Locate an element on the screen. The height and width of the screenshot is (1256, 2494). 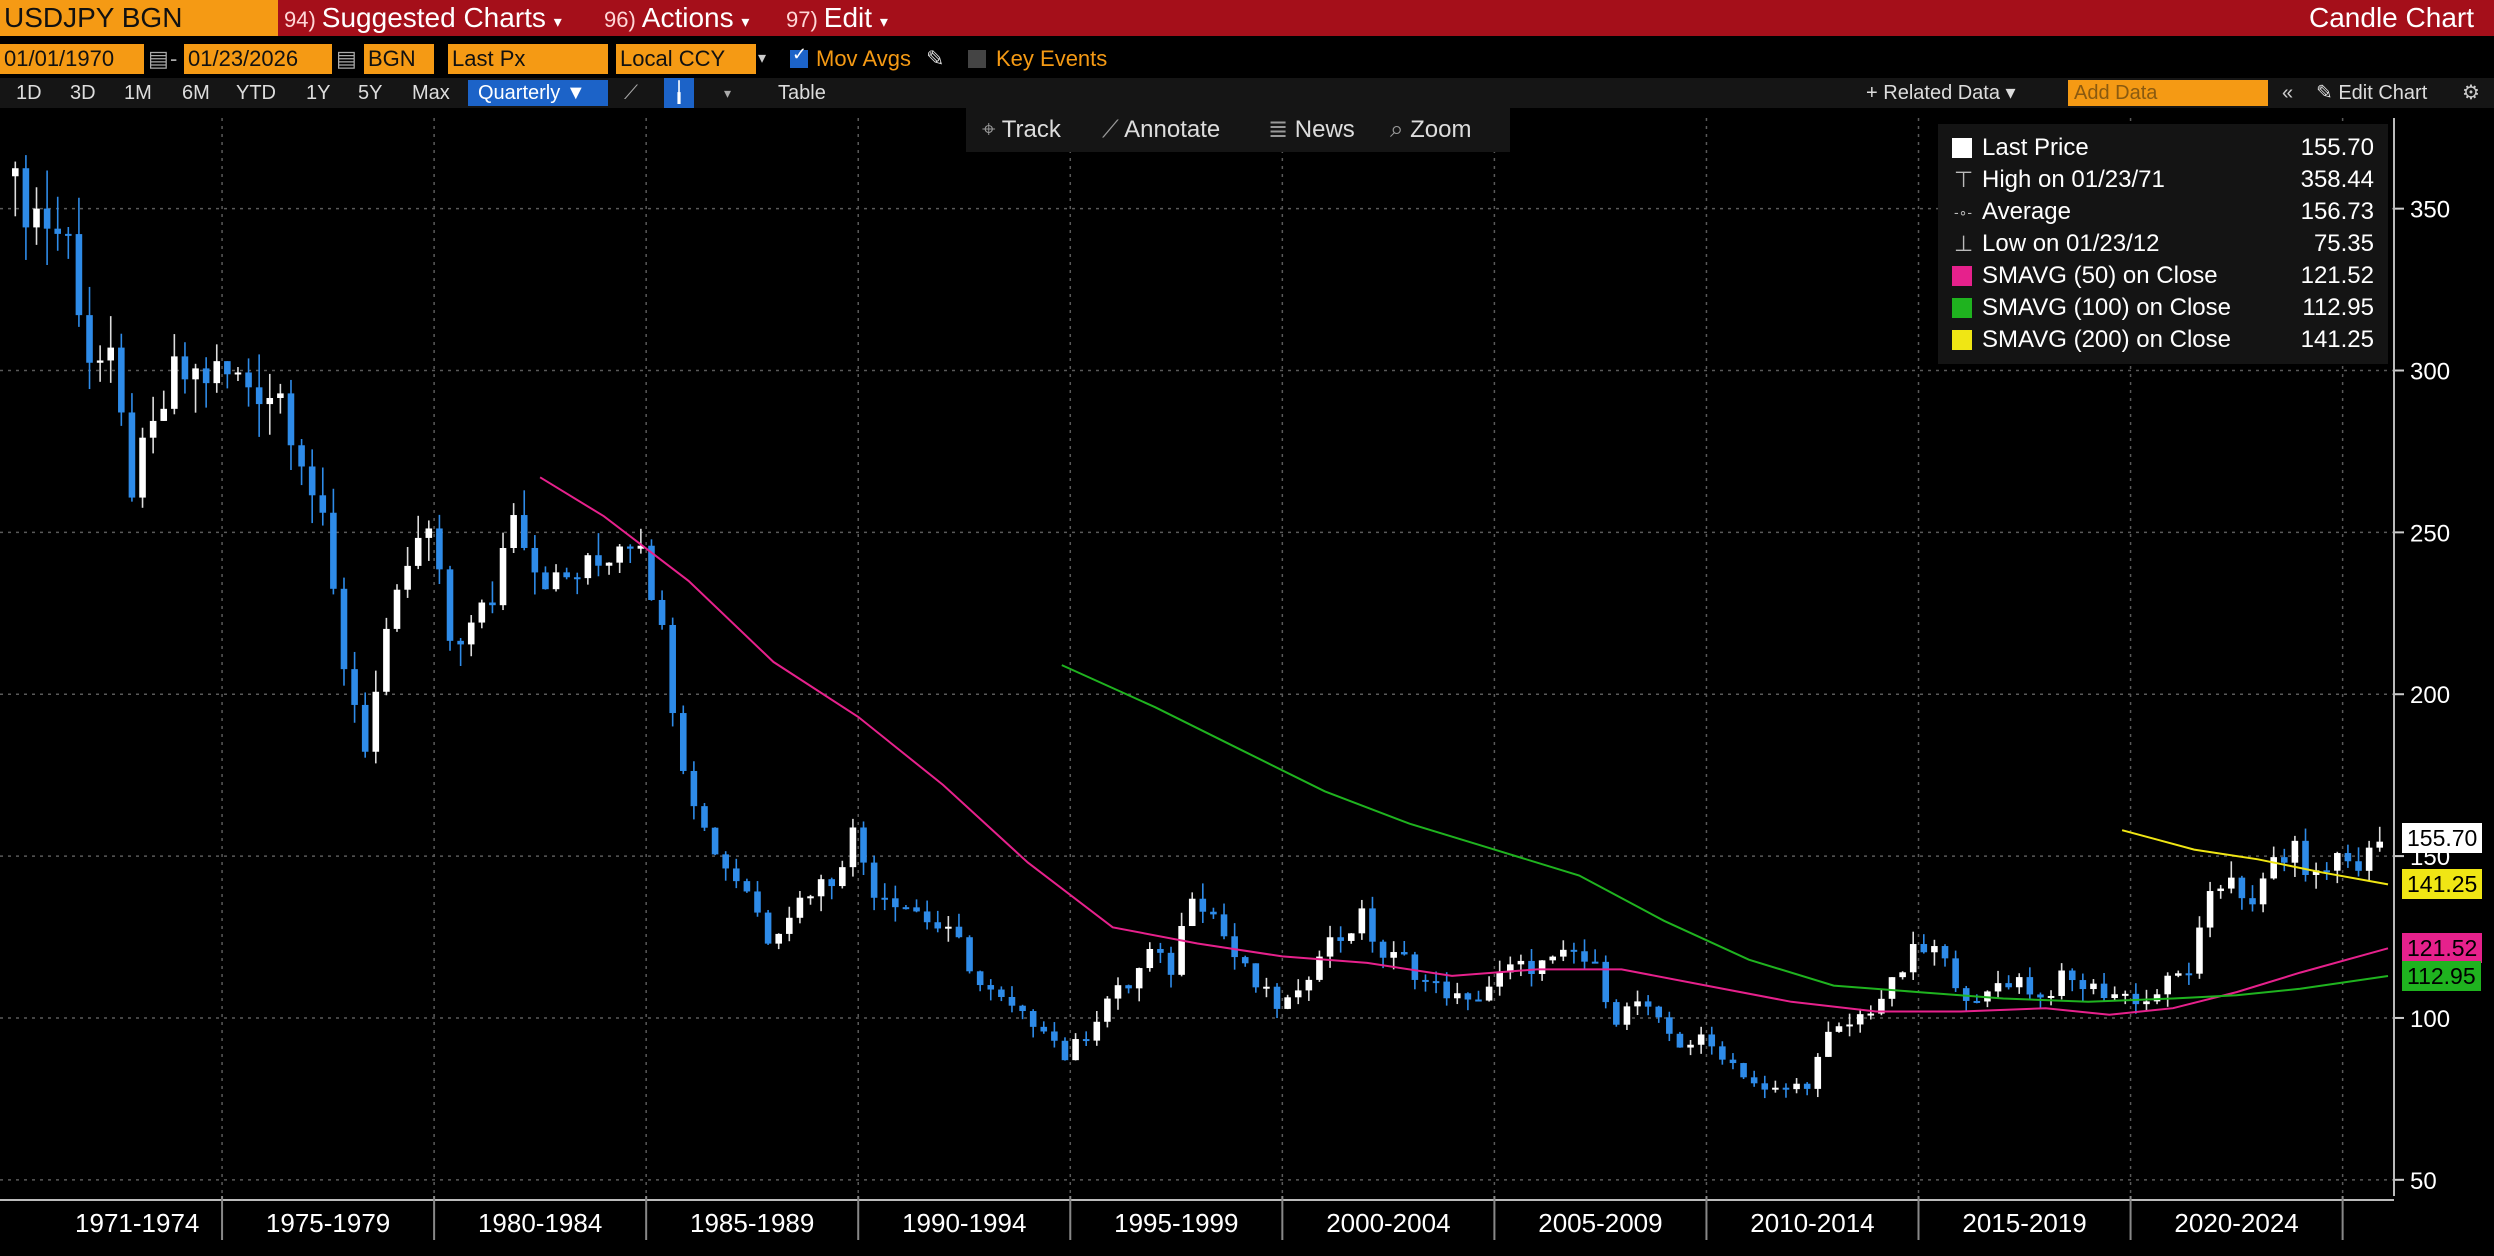
end-date-field: 01/23/2026 is located at coordinates (258, 59).